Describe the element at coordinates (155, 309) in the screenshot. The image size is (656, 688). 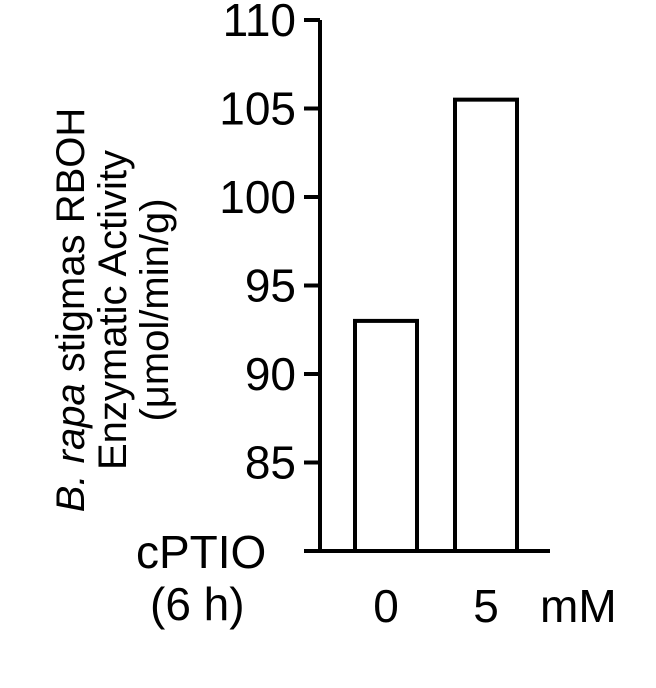
I see `y-axis-label-line3: (μmol/min/g)` at that location.